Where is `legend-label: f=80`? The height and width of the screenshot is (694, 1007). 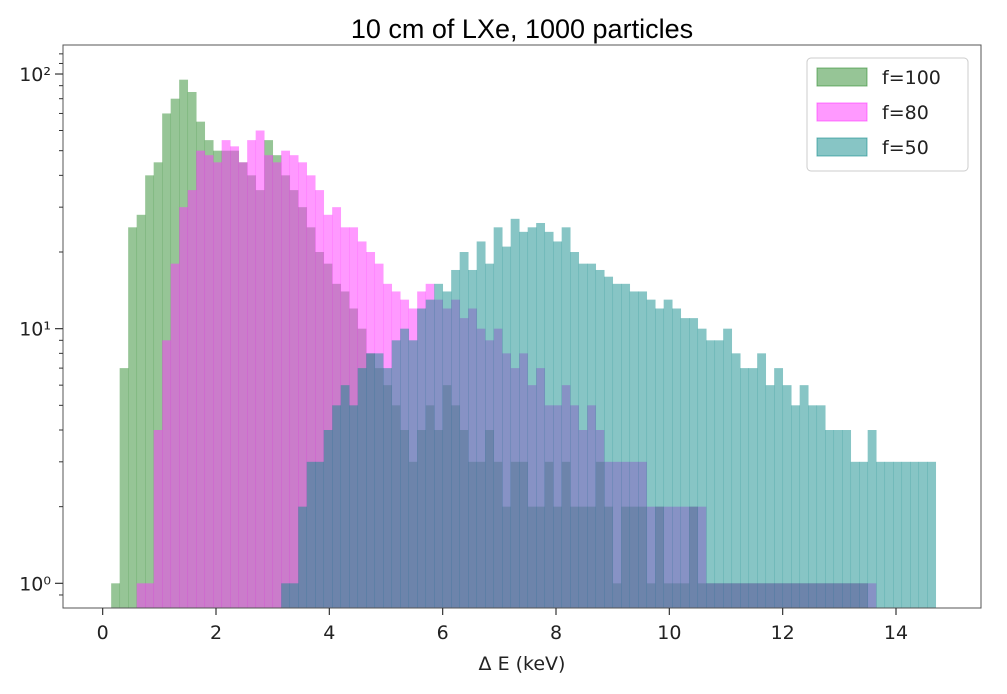 legend-label: f=80 is located at coordinates (905, 113).